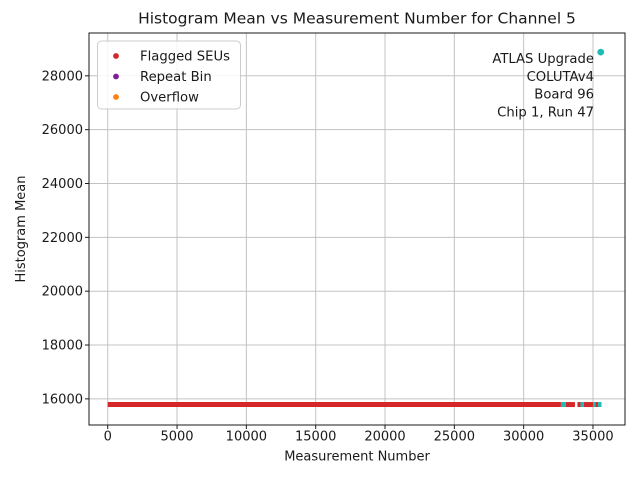 Image resolution: width=640 pixels, height=480 pixels. Describe the element at coordinates (246, 437) in the screenshot. I see `x-tick-label: 10000` at that location.